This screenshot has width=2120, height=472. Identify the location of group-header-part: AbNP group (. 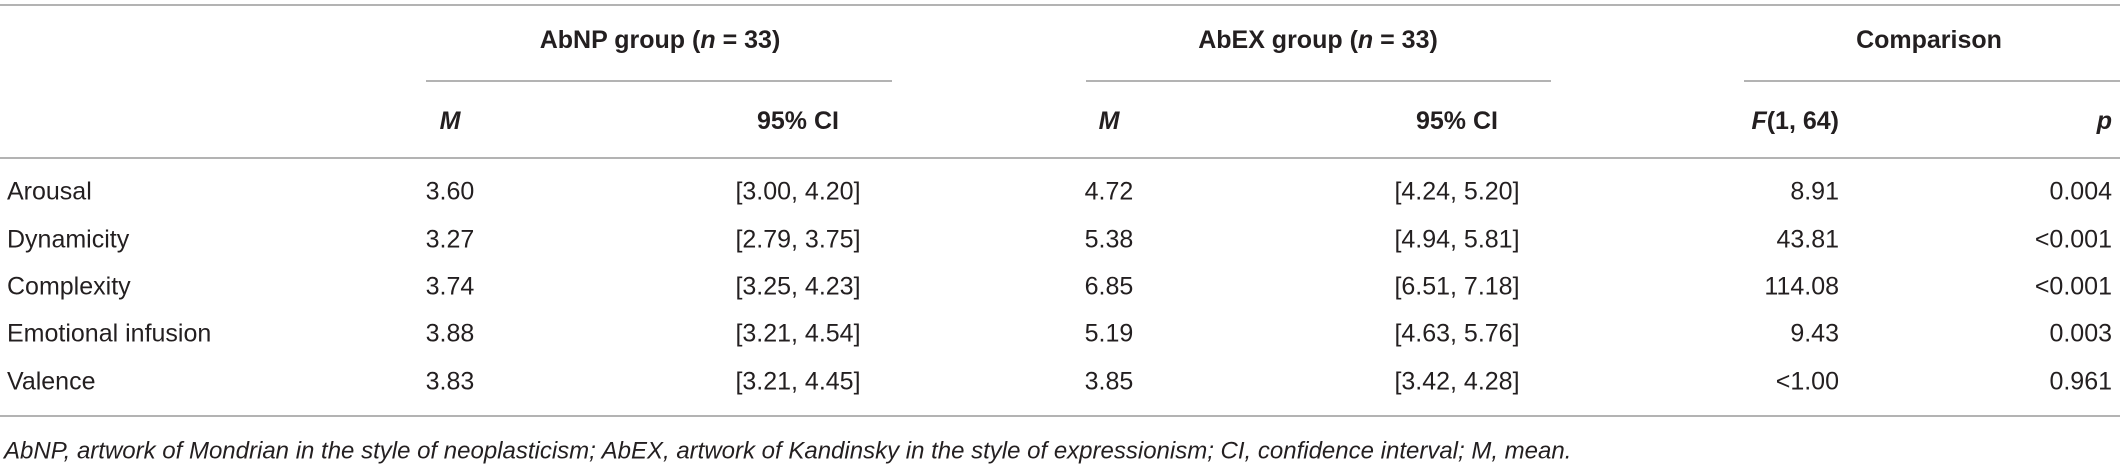
(620, 40).